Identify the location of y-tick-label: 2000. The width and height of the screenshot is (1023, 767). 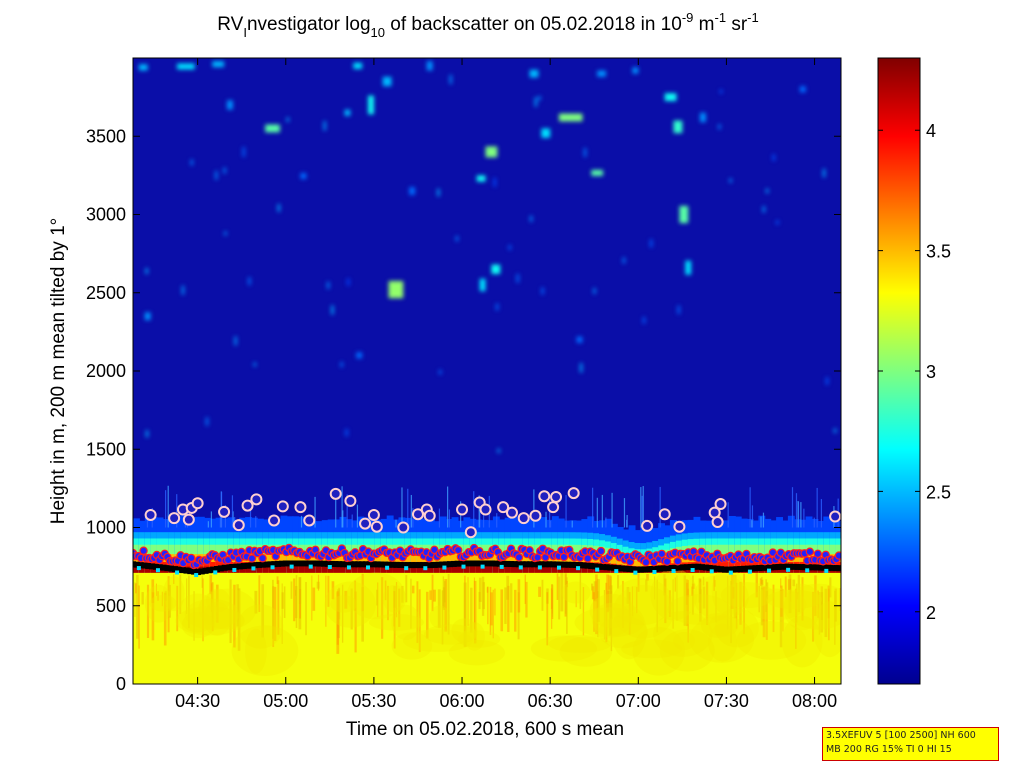
(106, 371).